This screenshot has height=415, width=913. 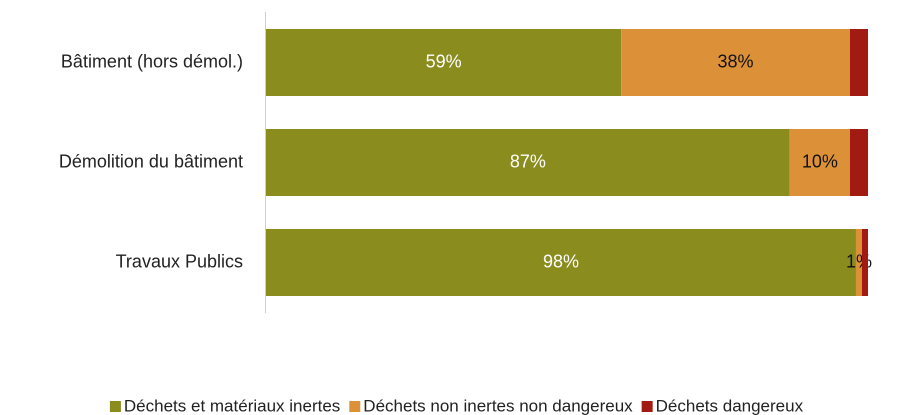 What do you see at coordinates (232, 405) in the screenshot?
I see `legend-label: Déchets et matériaux inertes` at bounding box center [232, 405].